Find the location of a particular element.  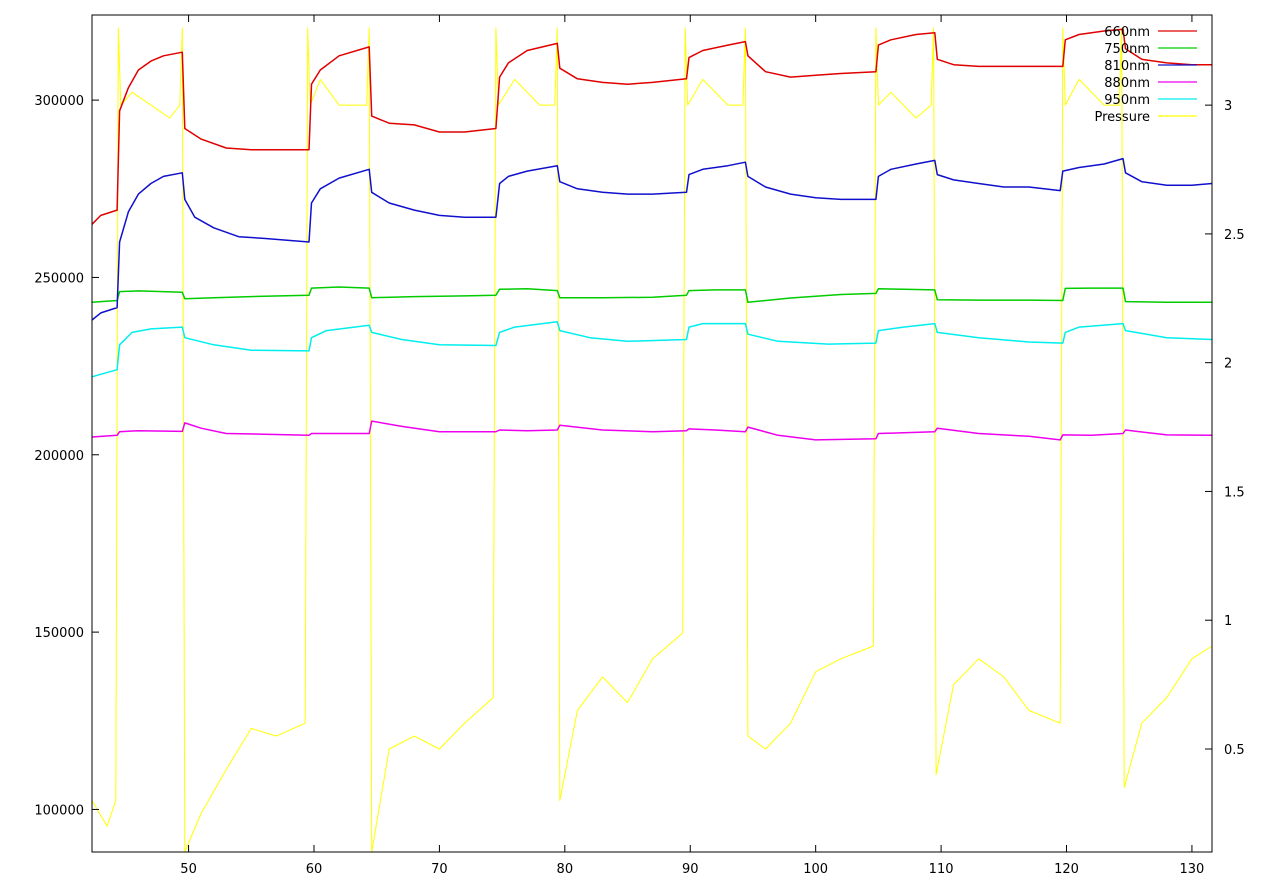

y2-tick-label: 2.5 is located at coordinates (1234, 235).